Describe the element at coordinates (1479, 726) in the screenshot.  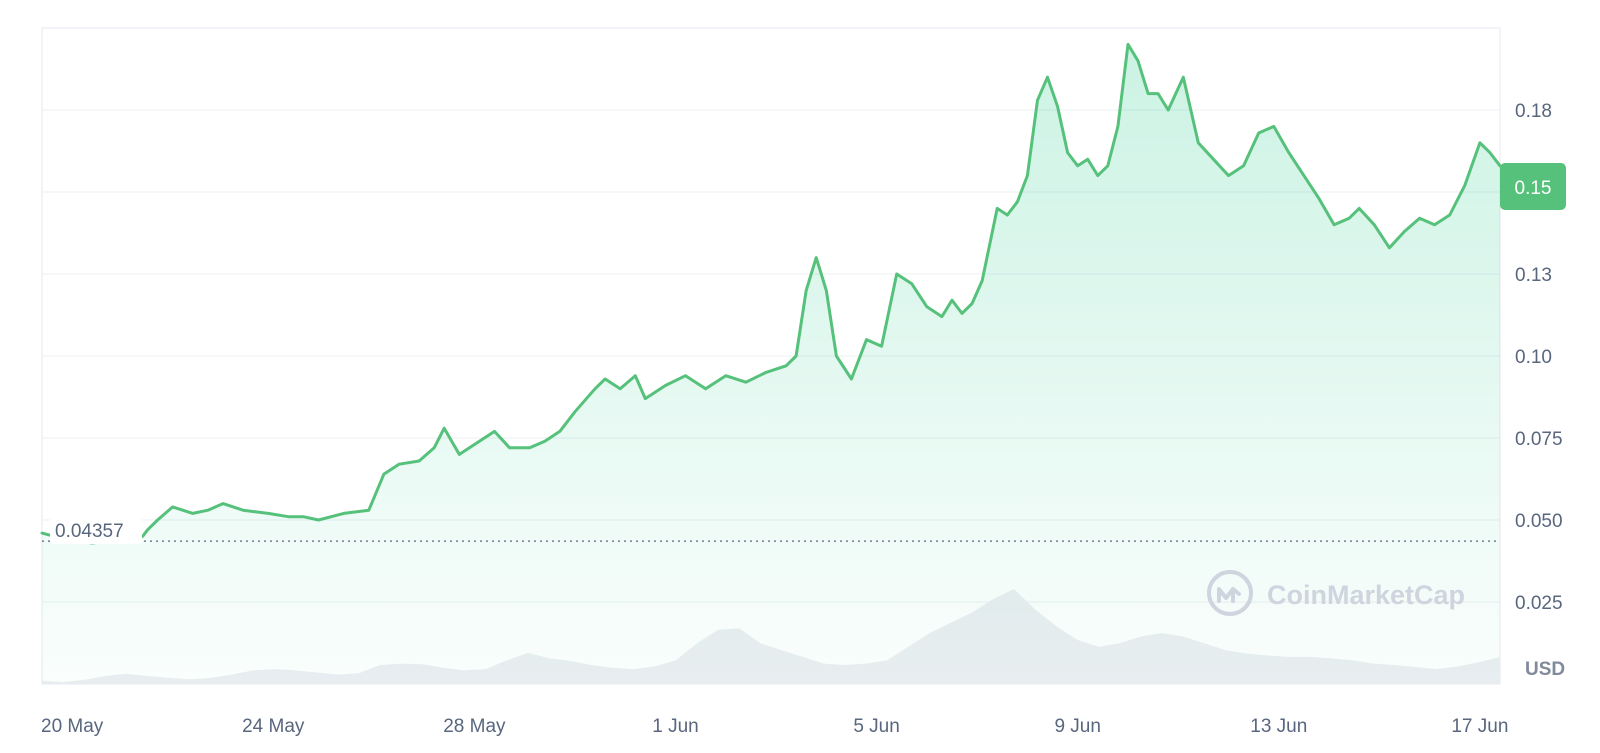
I see `x-tick-label: 17 Jun` at that location.